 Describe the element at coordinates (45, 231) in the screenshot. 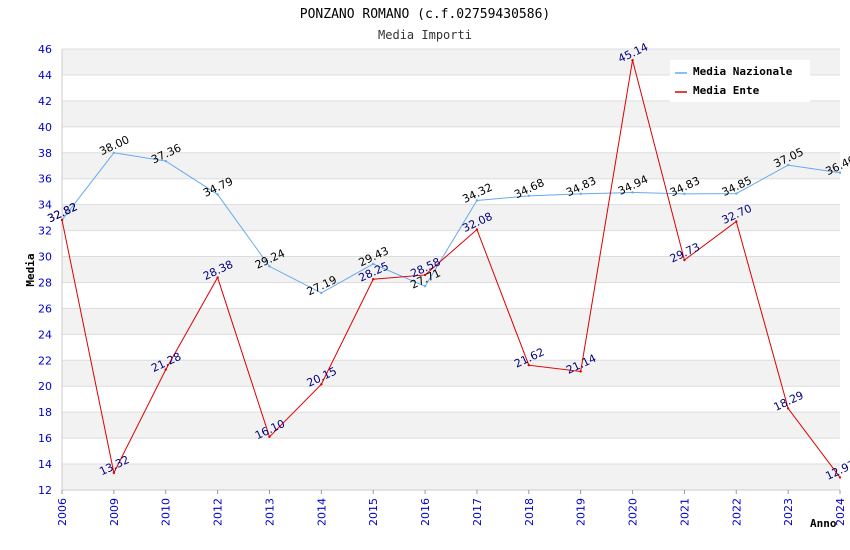

I see `y-tick-label: 32` at that location.